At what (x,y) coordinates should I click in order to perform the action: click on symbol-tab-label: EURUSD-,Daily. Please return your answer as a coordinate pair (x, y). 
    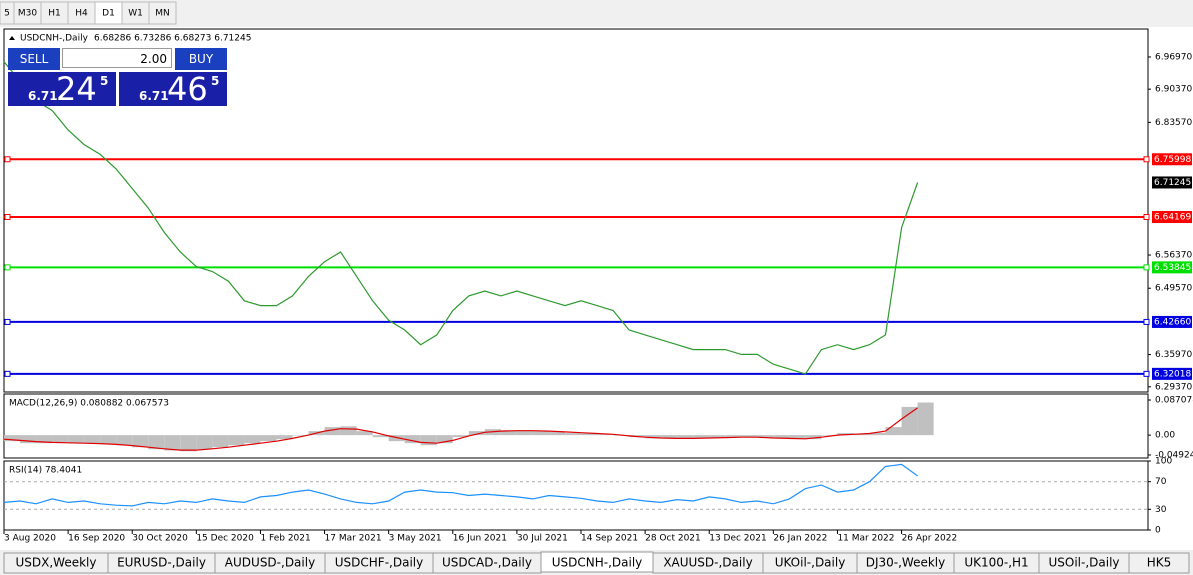
    Looking at the image, I should click on (161, 563).